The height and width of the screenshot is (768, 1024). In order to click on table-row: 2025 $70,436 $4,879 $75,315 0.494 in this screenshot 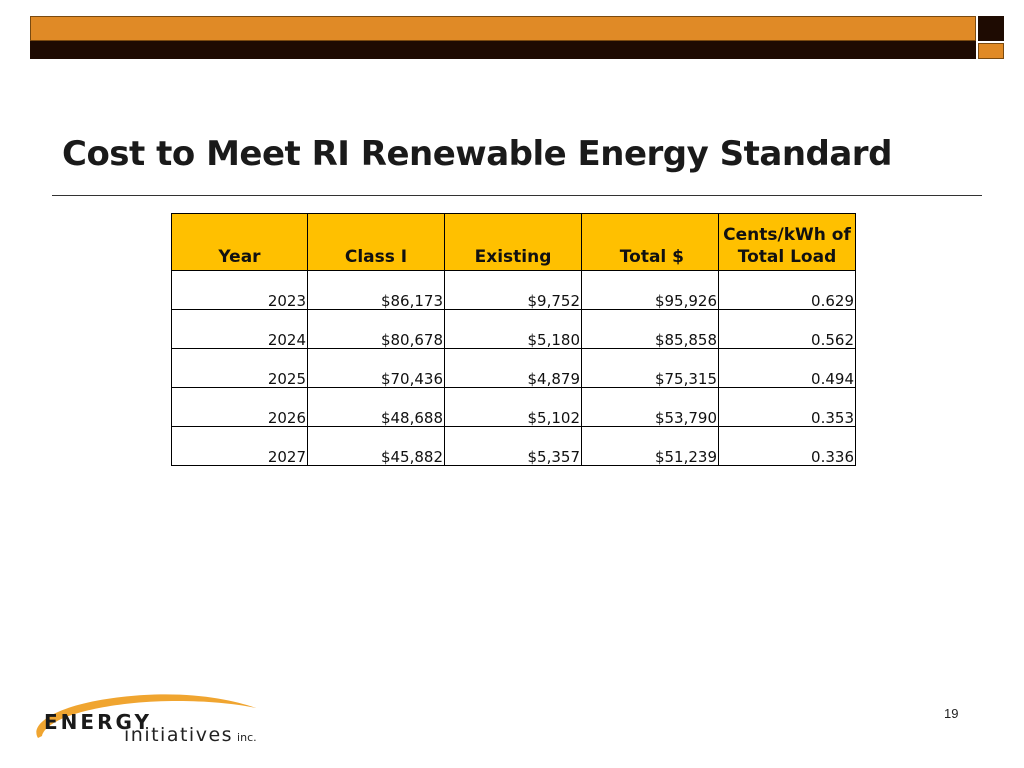, I will do `click(513, 368)`.